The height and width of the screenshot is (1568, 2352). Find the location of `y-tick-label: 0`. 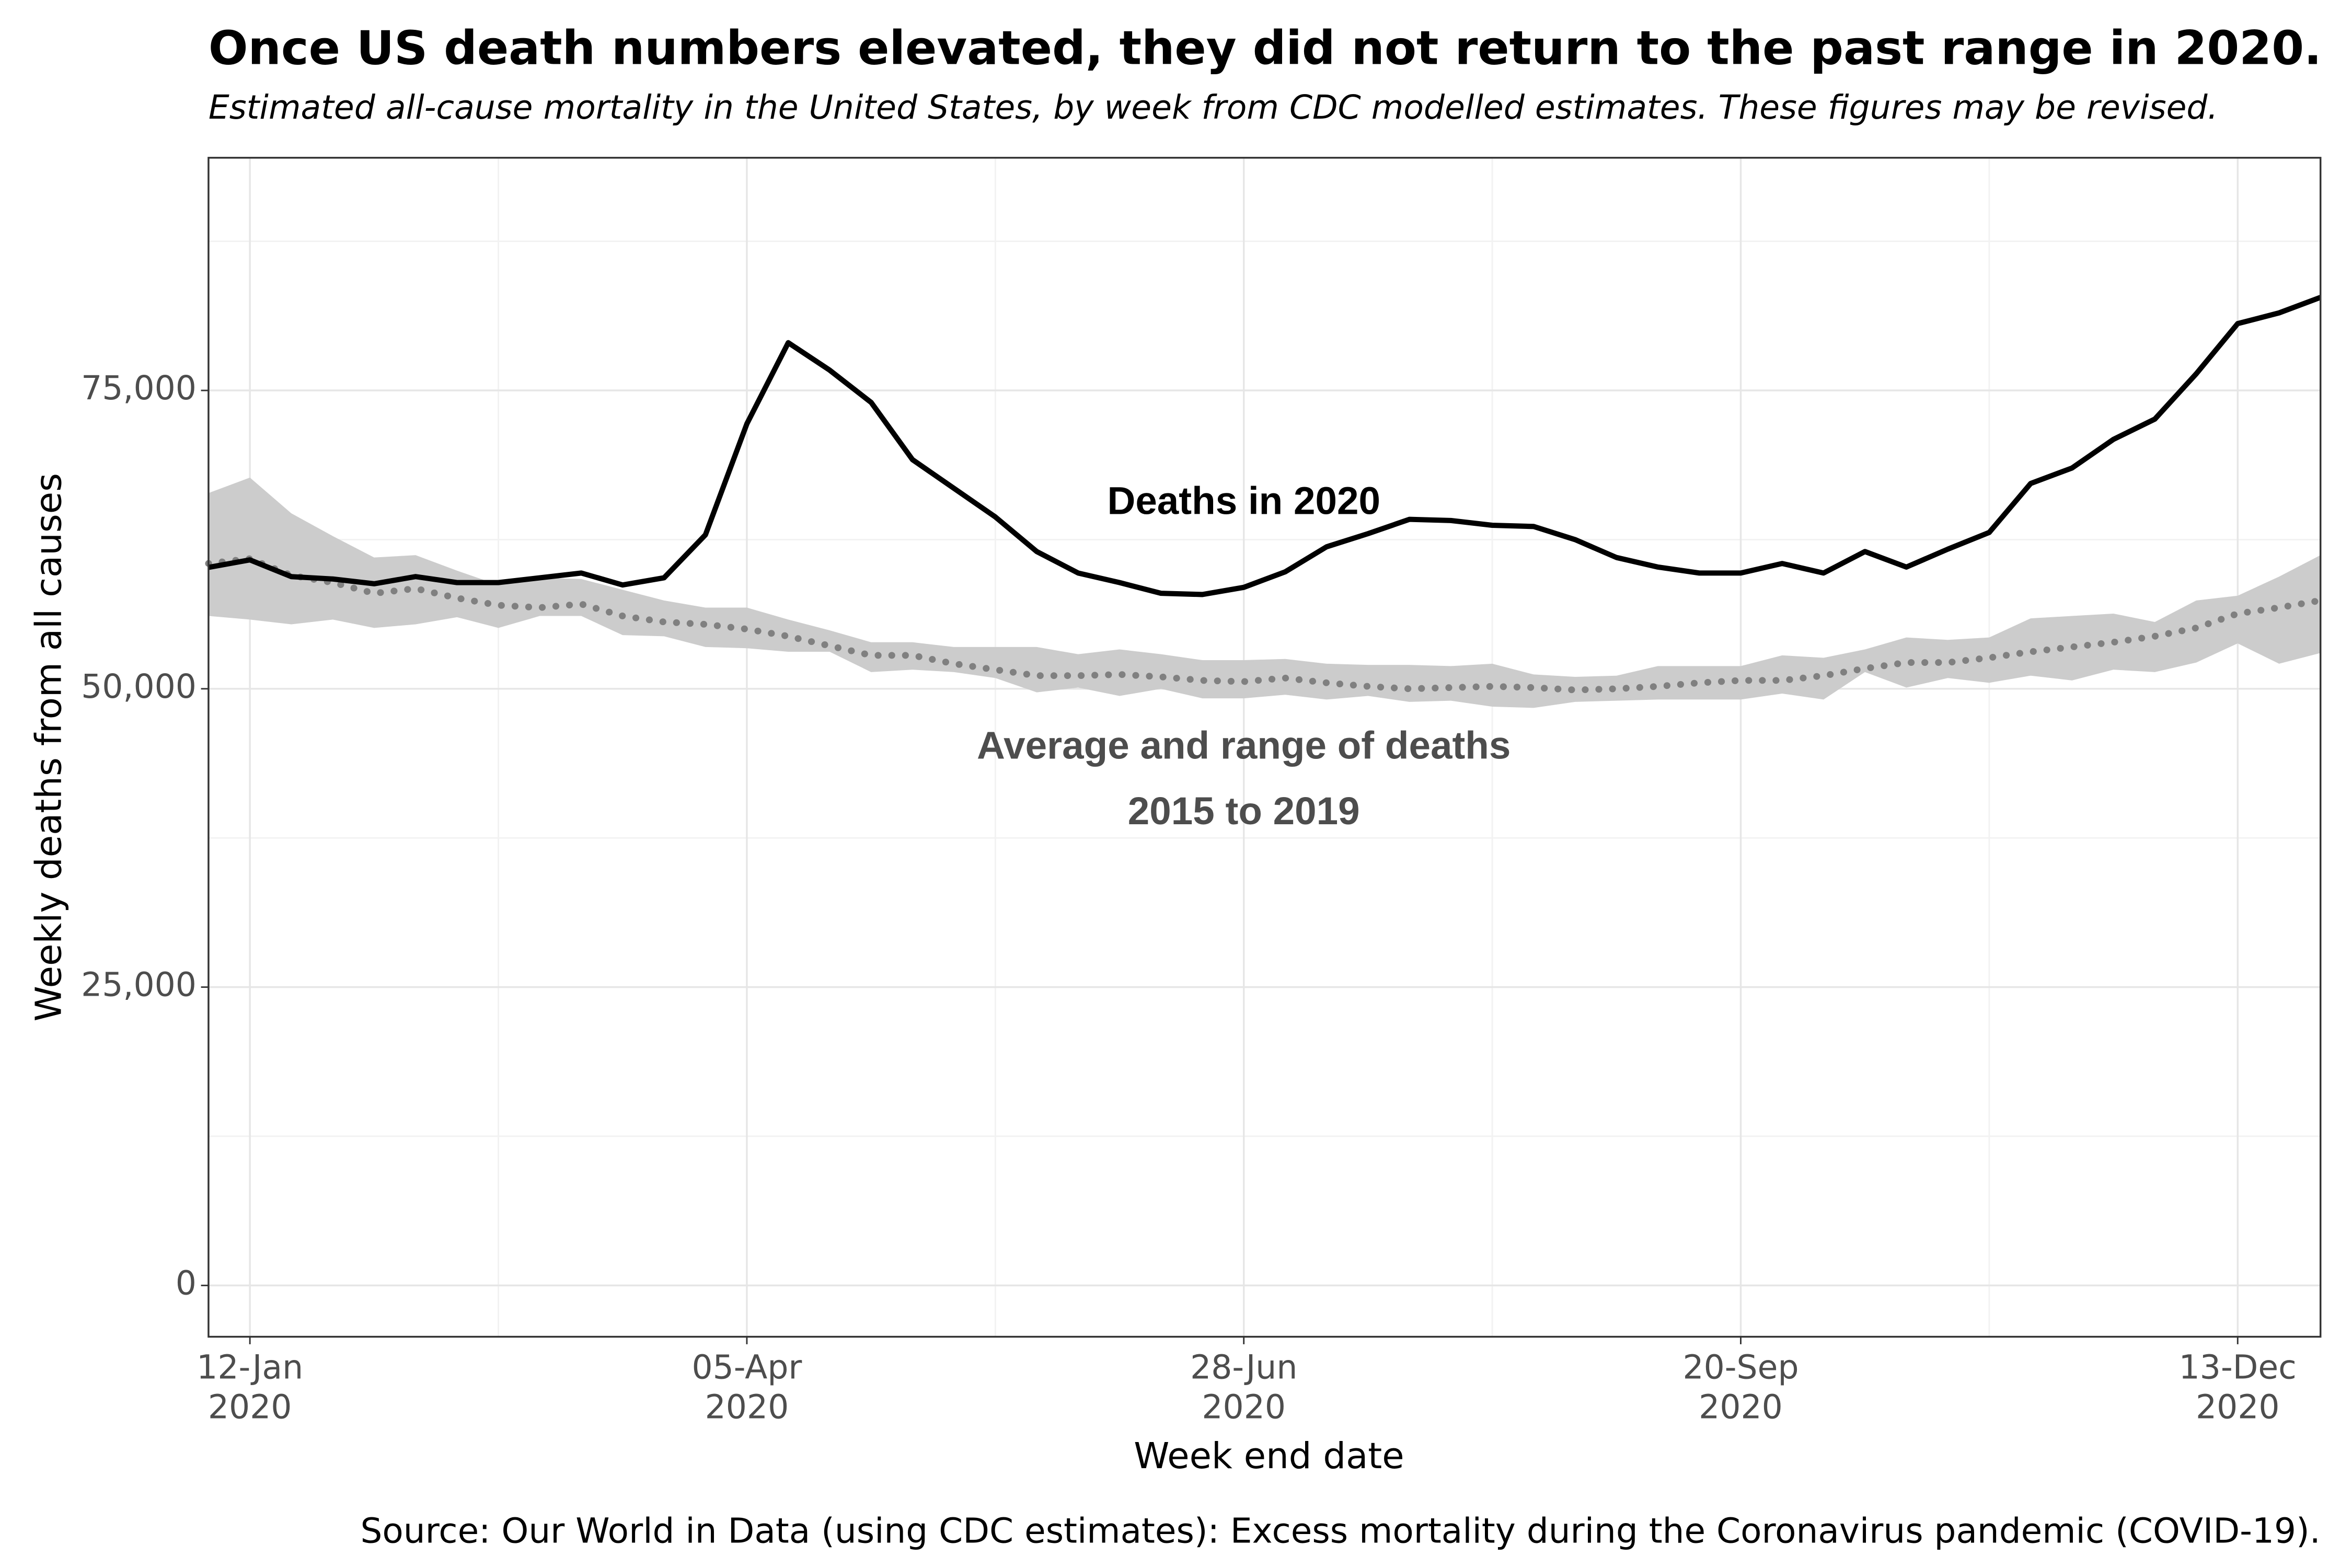

y-tick-label: 0 is located at coordinates (186, 1282).